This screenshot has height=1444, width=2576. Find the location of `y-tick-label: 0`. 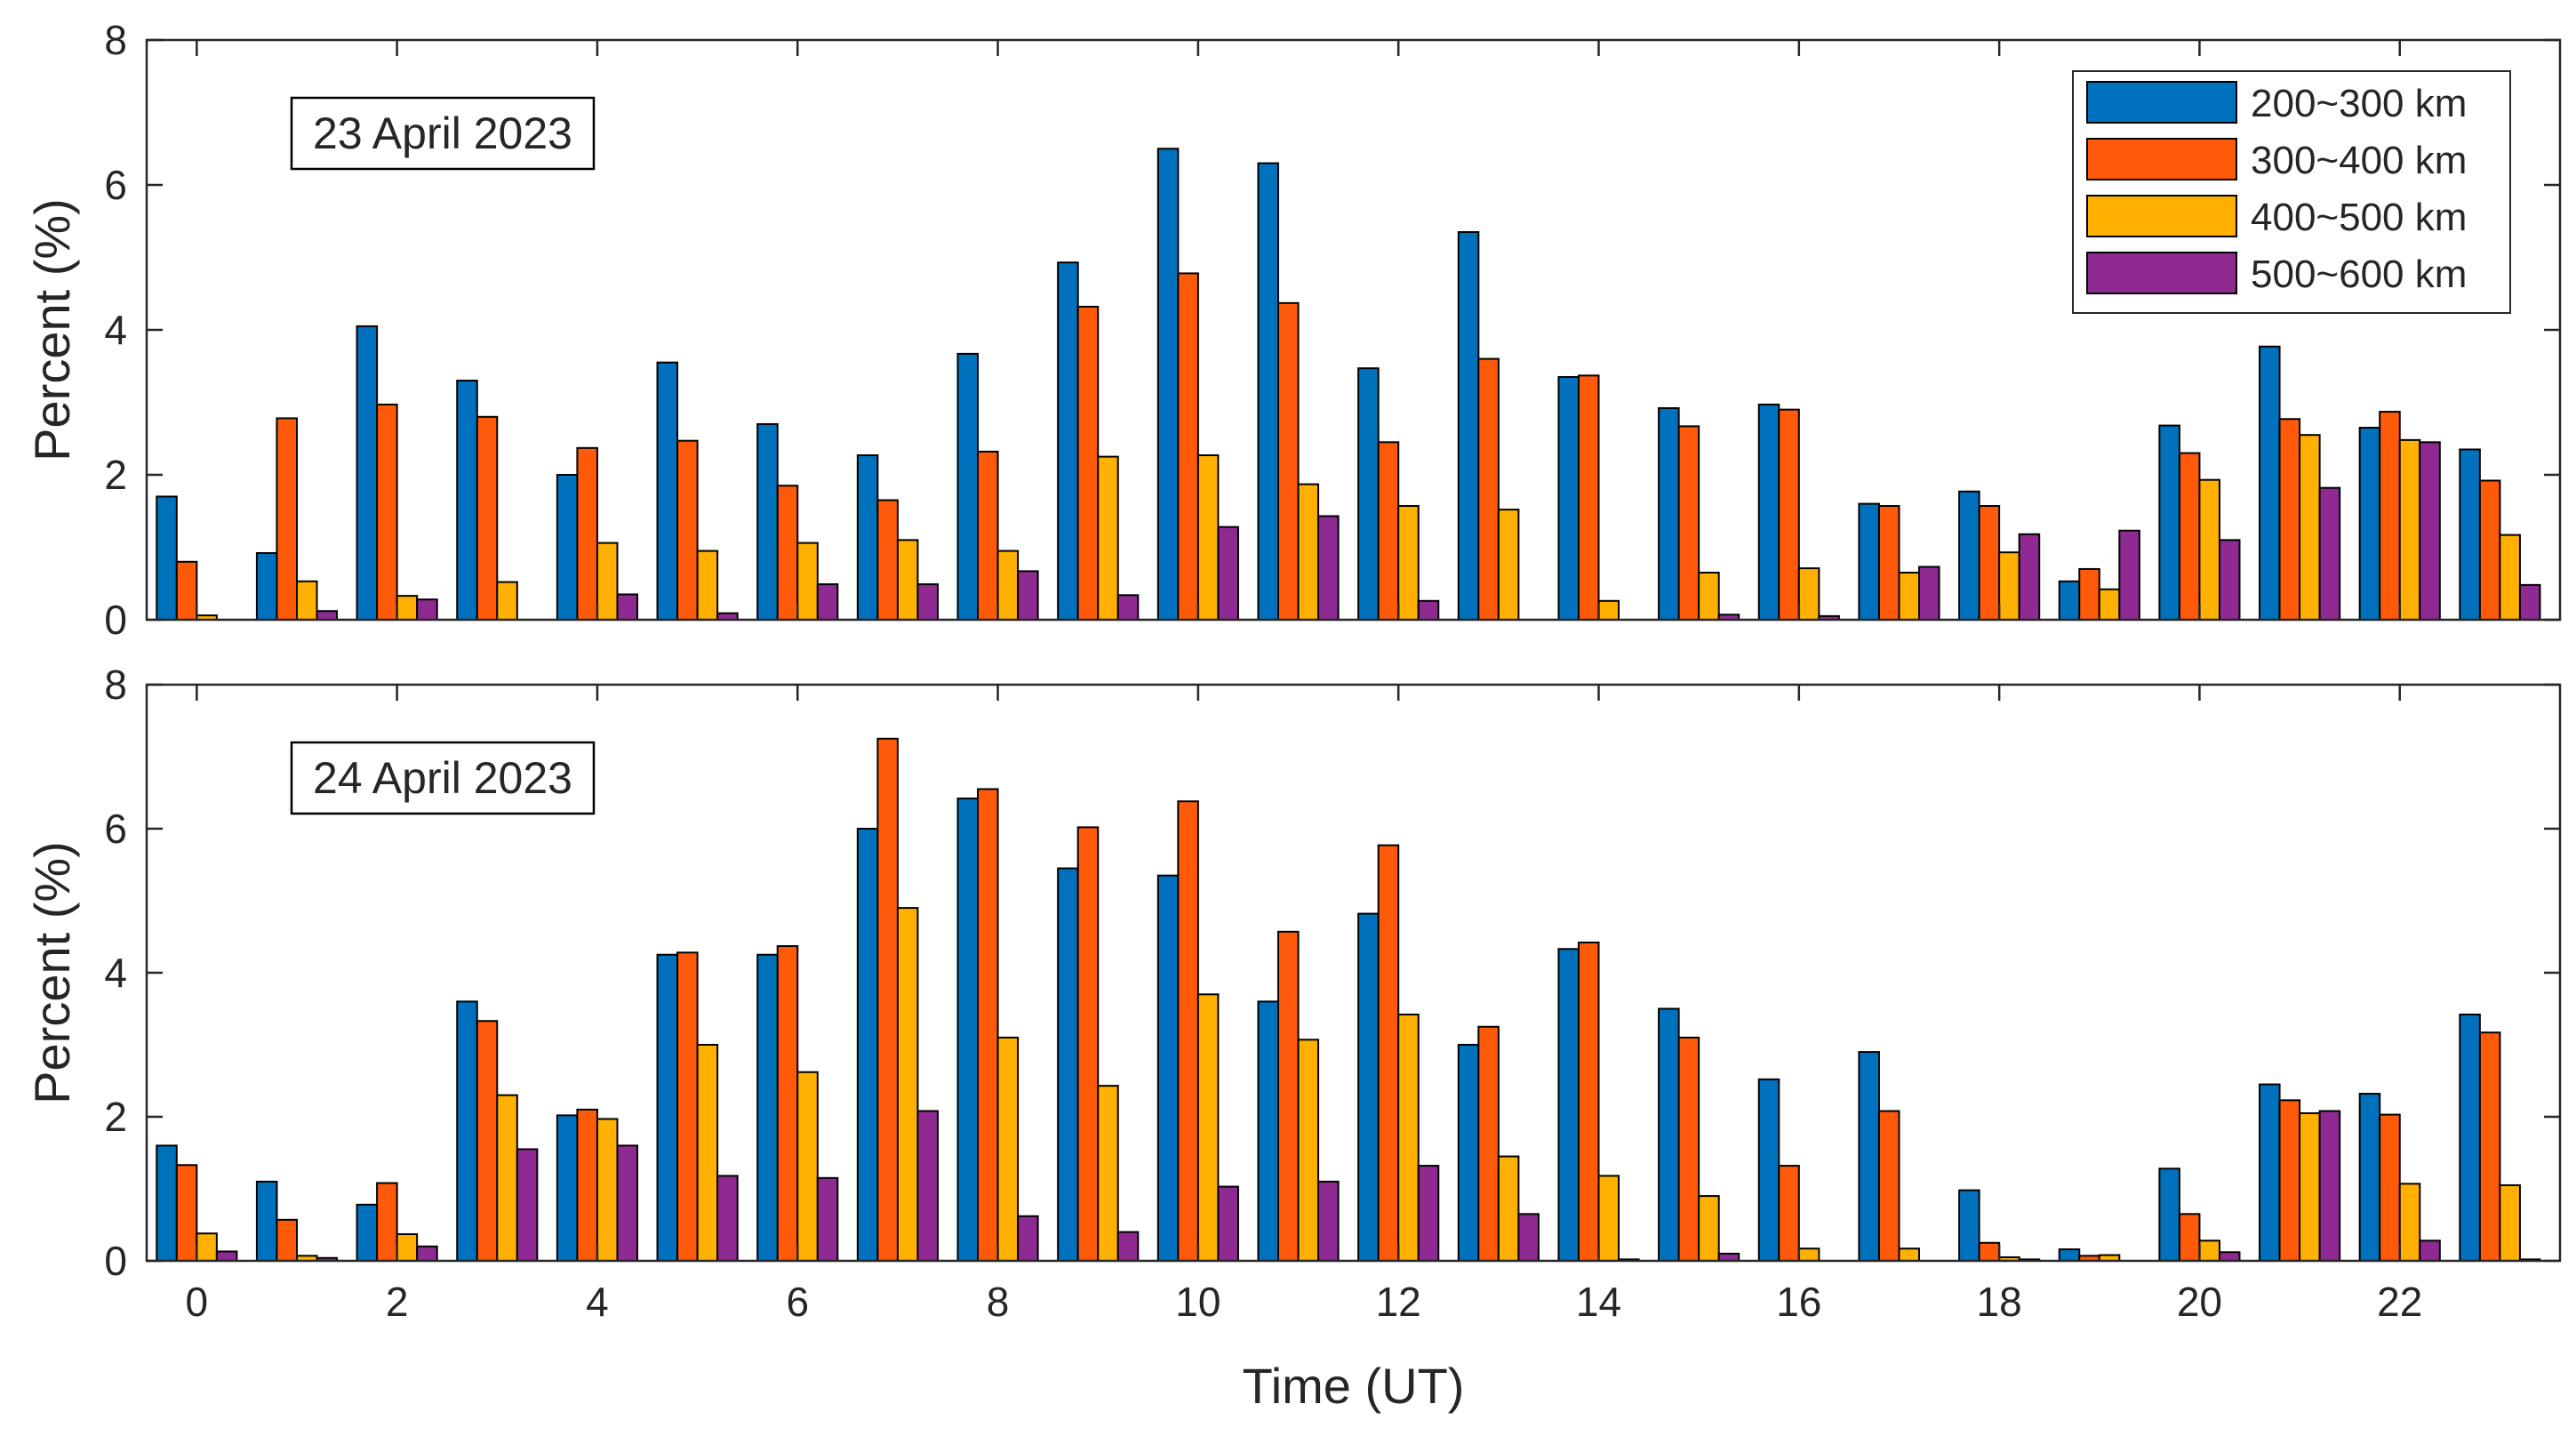

y-tick-label: 0 is located at coordinates (115, 1261).